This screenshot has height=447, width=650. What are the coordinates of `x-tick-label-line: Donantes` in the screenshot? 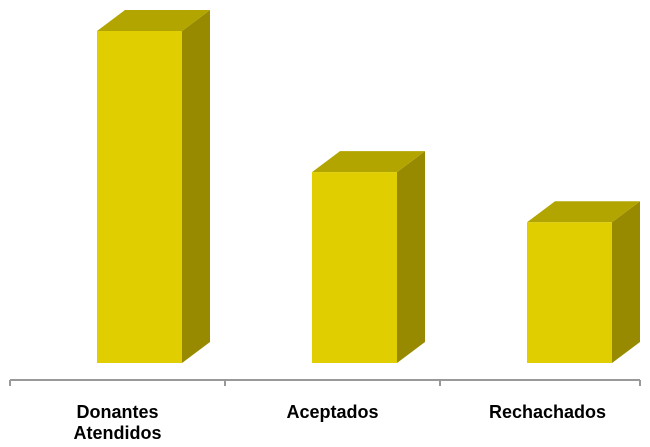 It's located at (117, 412).